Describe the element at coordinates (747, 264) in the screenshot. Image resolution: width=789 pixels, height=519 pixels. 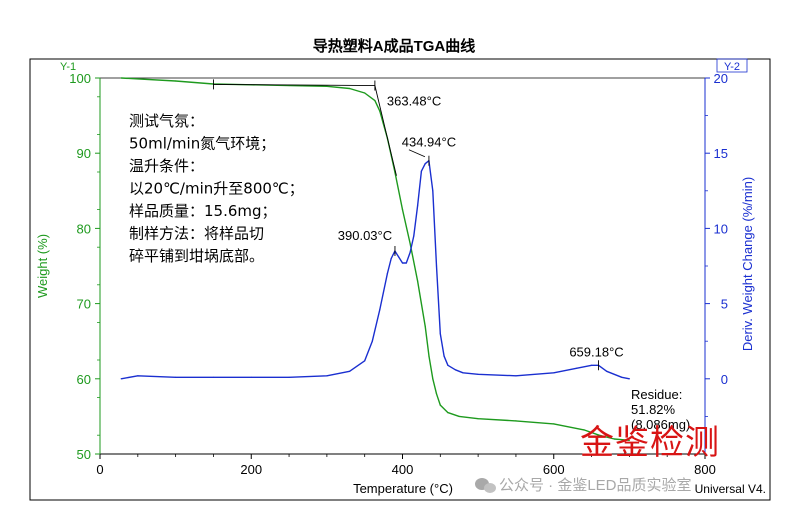
I see `y-right-axis-label: Deriv. Weight Change (%/min)` at that location.